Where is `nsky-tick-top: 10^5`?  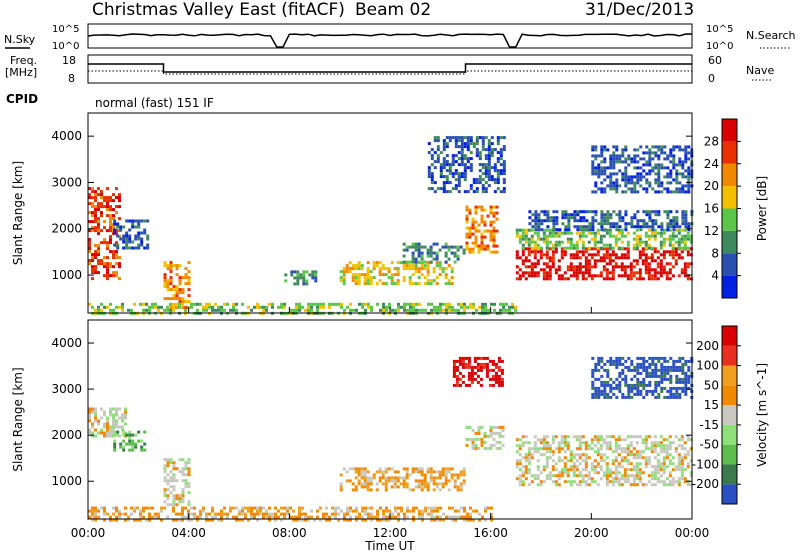 nsky-tick-top: 10^5 is located at coordinates (65, 29).